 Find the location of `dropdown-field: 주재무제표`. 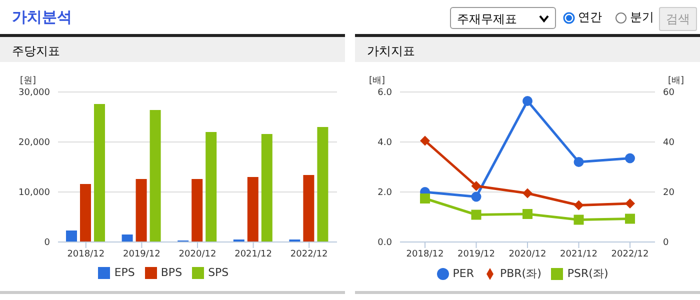

dropdown-field: 주재무제표 is located at coordinates (503, 18).